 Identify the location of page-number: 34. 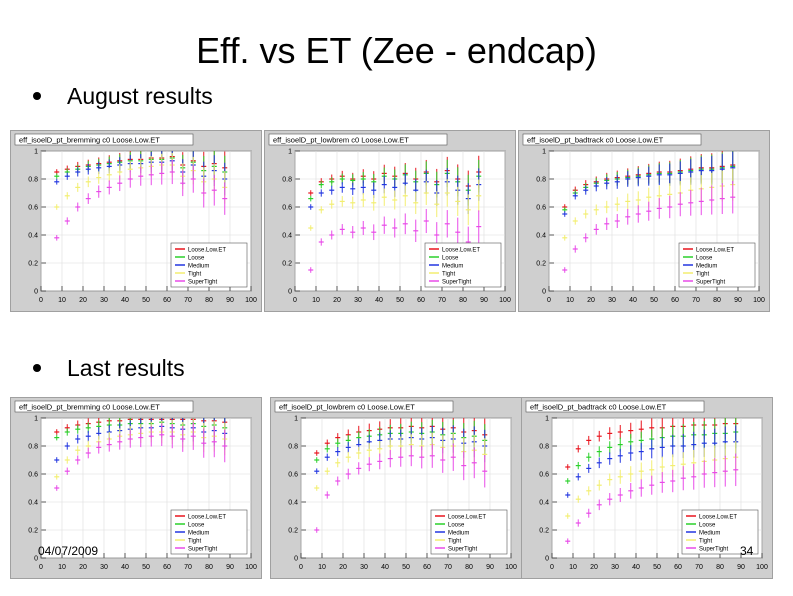
(747, 551).